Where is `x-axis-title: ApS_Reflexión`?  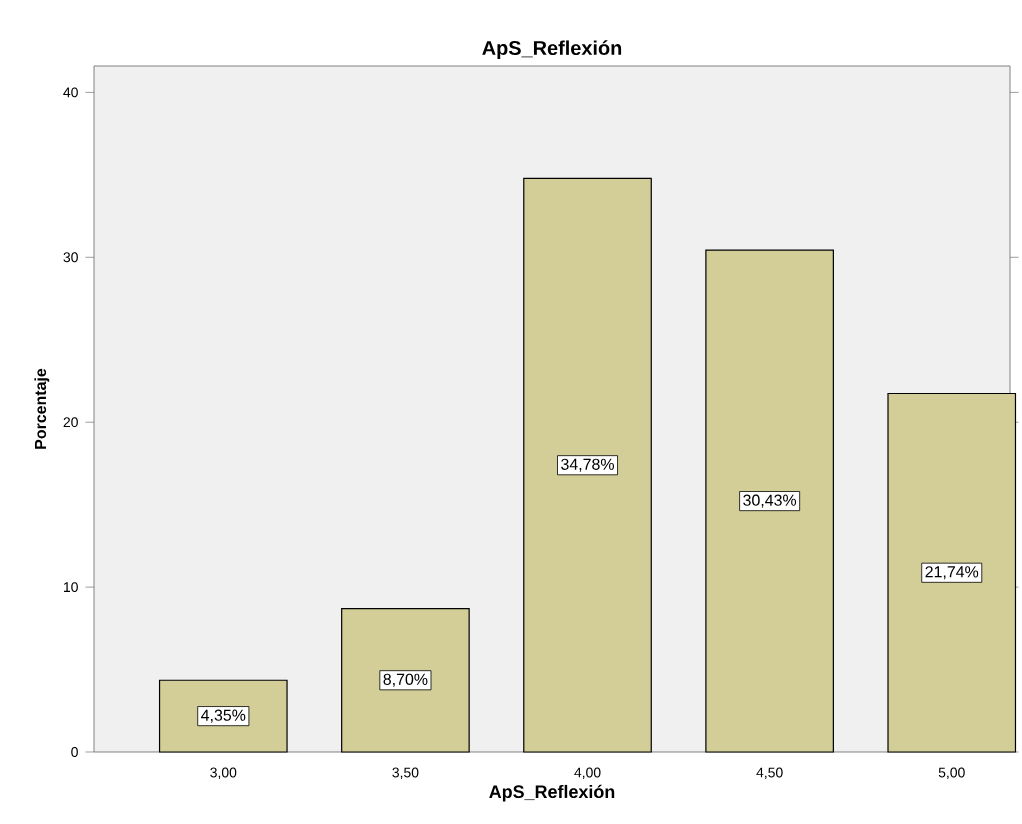 x-axis-title: ApS_Reflexión is located at coordinates (552, 793).